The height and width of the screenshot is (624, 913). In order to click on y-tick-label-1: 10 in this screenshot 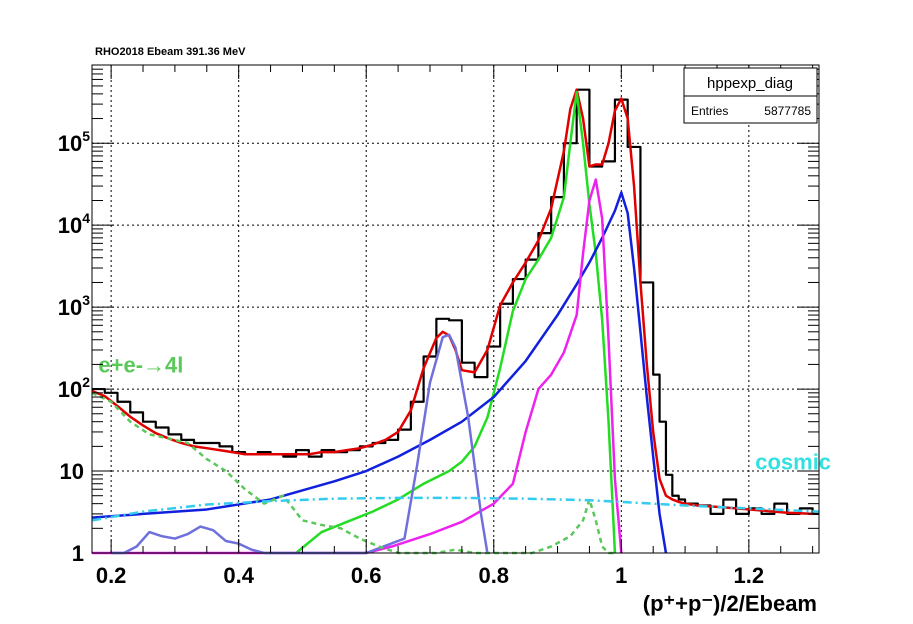, I will do `click(72, 471)`.